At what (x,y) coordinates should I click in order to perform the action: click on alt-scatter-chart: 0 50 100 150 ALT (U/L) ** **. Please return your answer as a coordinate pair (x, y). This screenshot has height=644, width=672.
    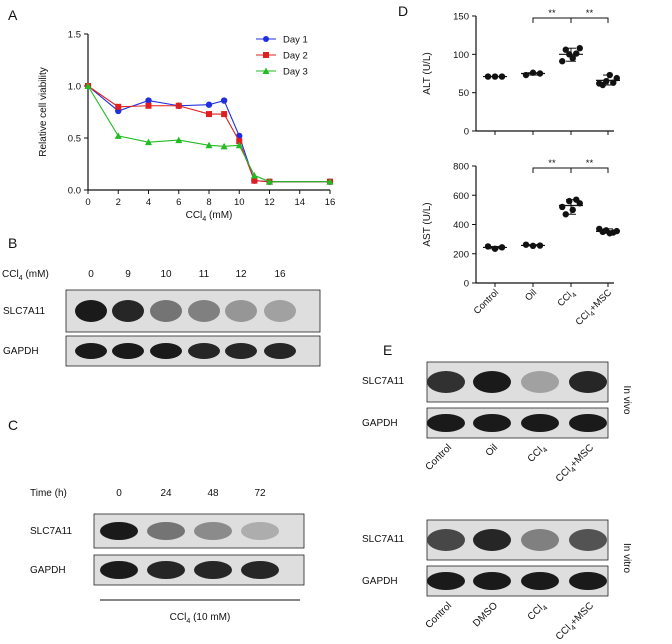
    Looking at the image, I should click on (521, 73).